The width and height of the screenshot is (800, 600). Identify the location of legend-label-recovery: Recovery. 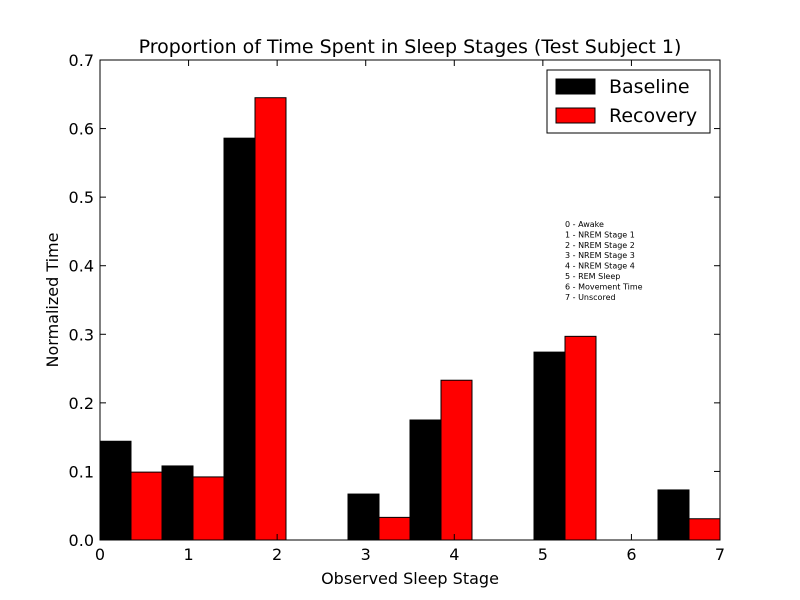
(653, 116).